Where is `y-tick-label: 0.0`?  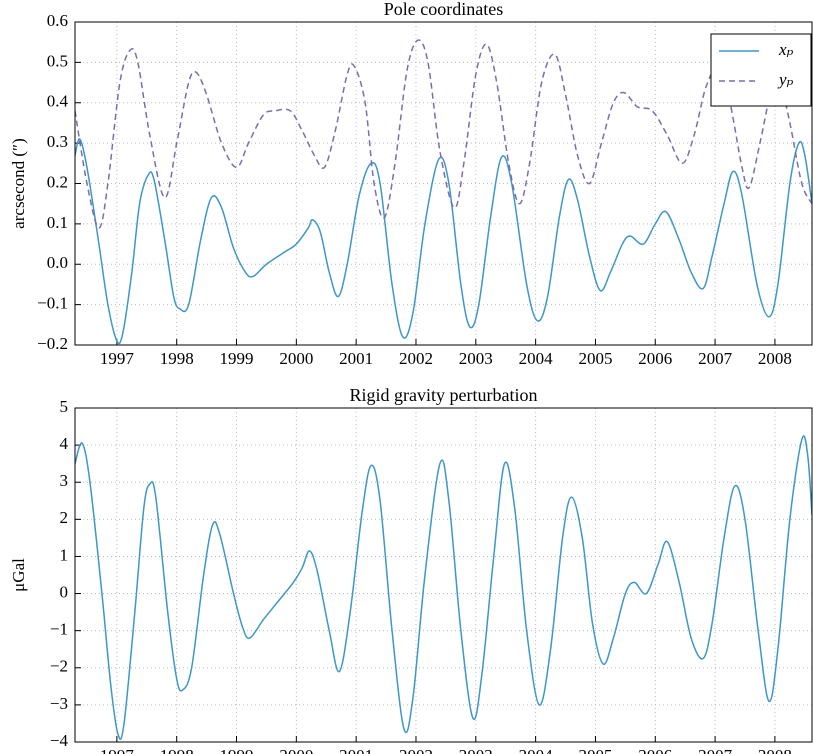 y-tick-label: 0.0 is located at coordinates (57, 262).